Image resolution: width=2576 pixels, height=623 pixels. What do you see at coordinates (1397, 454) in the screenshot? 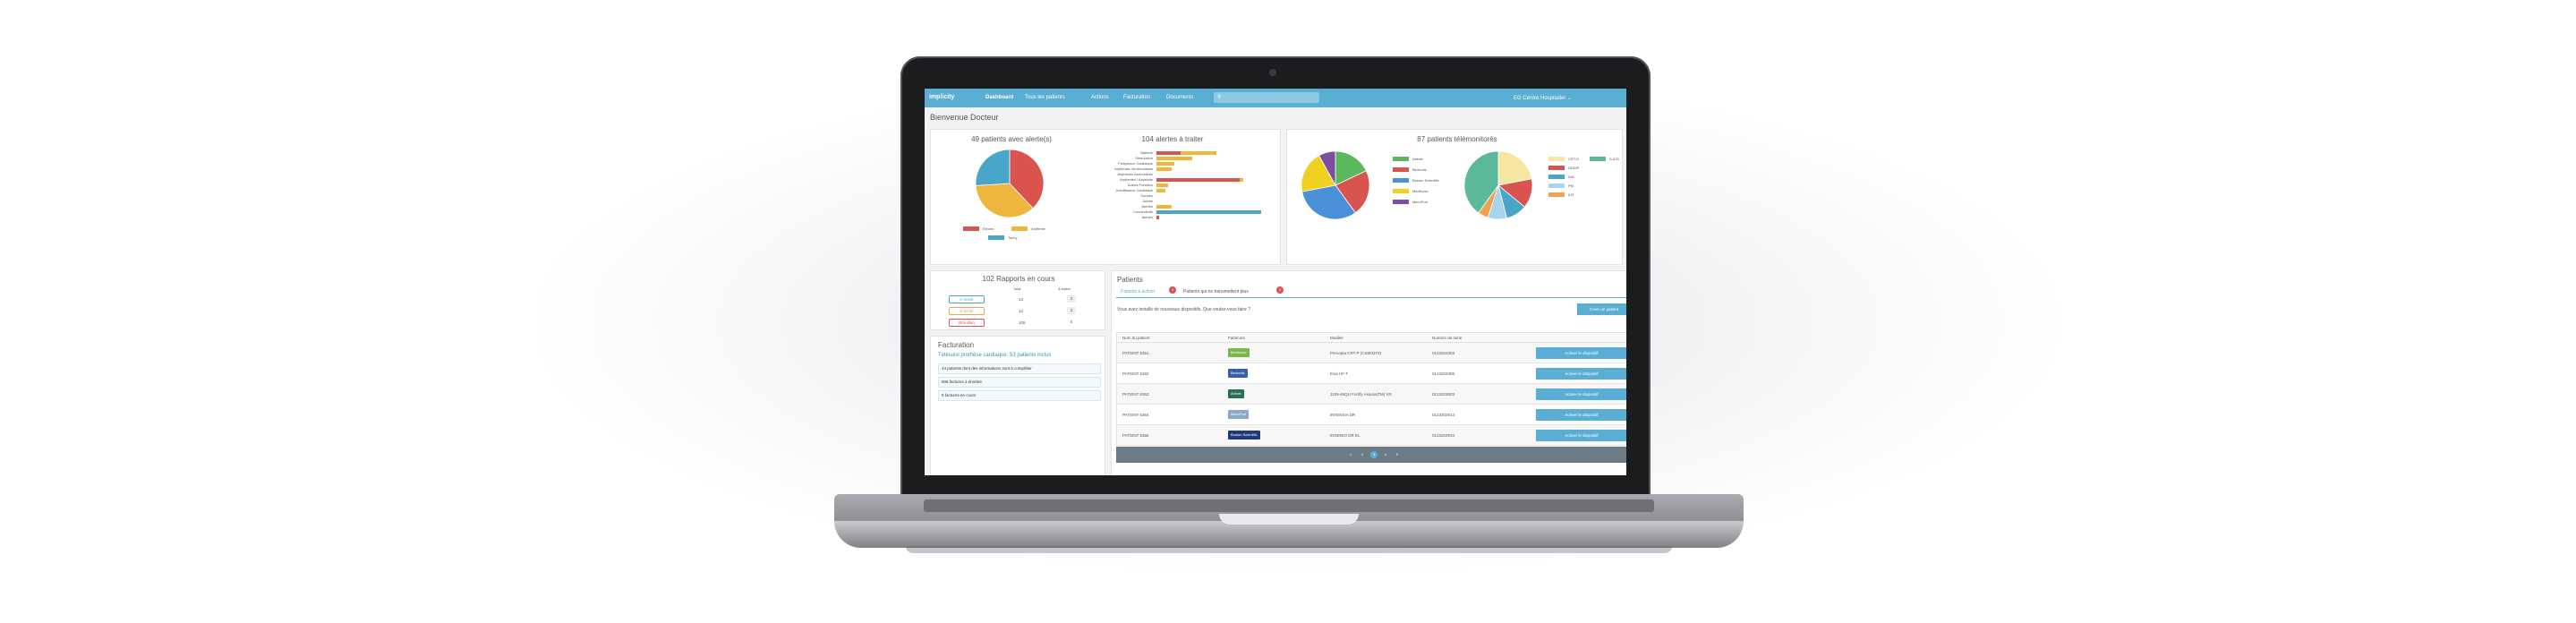
I see `page-link: 5` at bounding box center [1397, 454].